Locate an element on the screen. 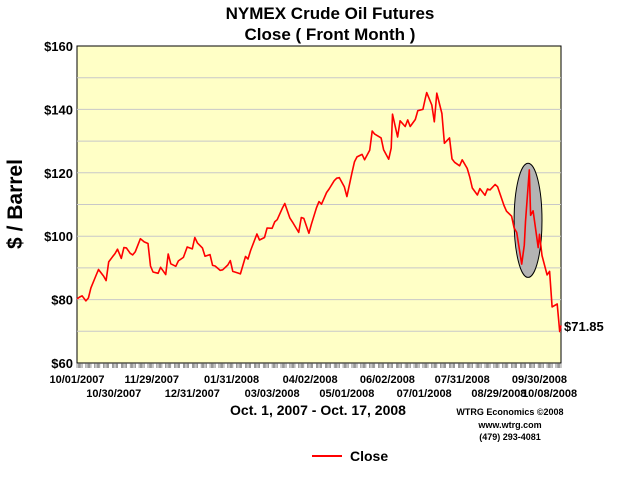 This screenshot has width=640, height=480. x-tick-label: 12/31/2007 is located at coordinates (192, 394).